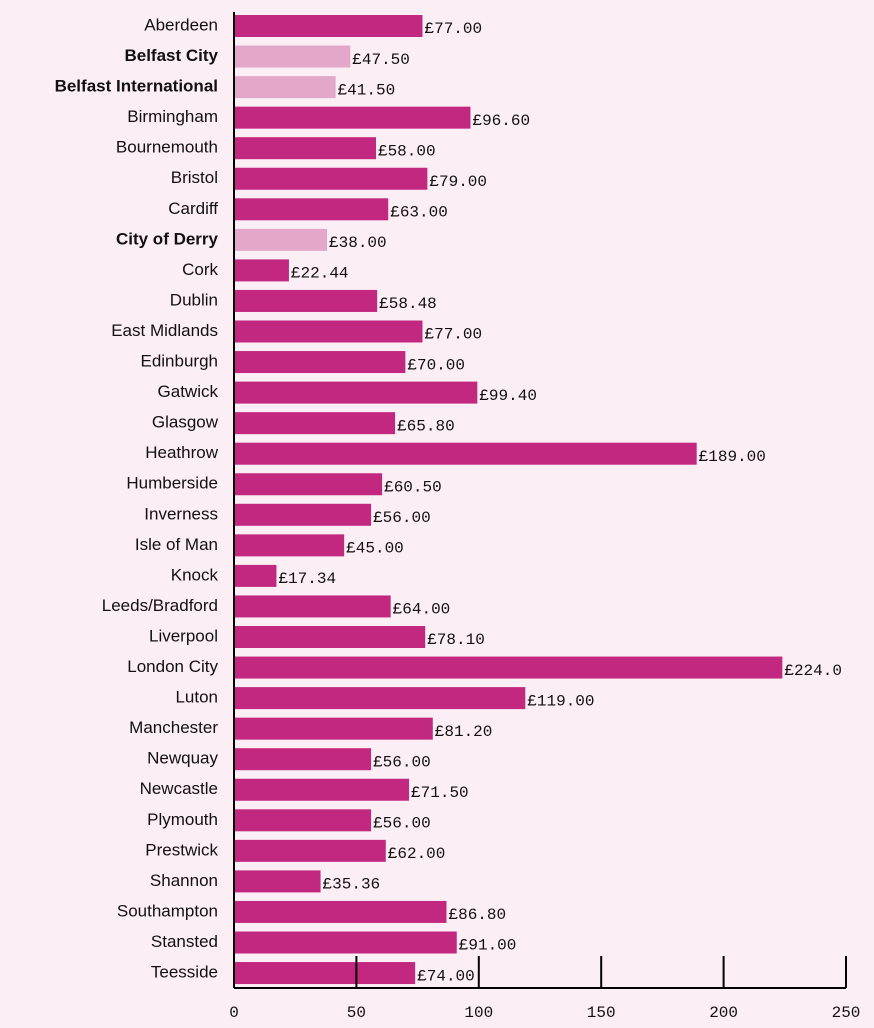 The height and width of the screenshot is (1028, 874). What do you see at coordinates (456, 640) in the screenshot?
I see `value-label: £78.10` at bounding box center [456, 640].